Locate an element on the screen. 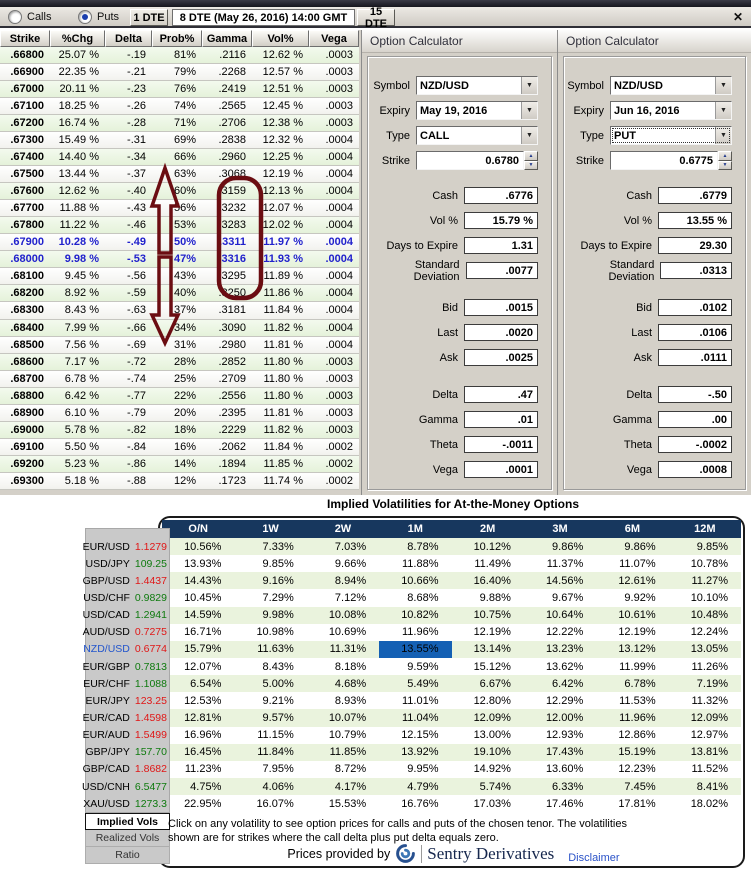 Image resolution: width=751 pixels, height=874 pixels. vol-cell-eur-aud-1w: 11.15% is located at coordinates (275, 735).